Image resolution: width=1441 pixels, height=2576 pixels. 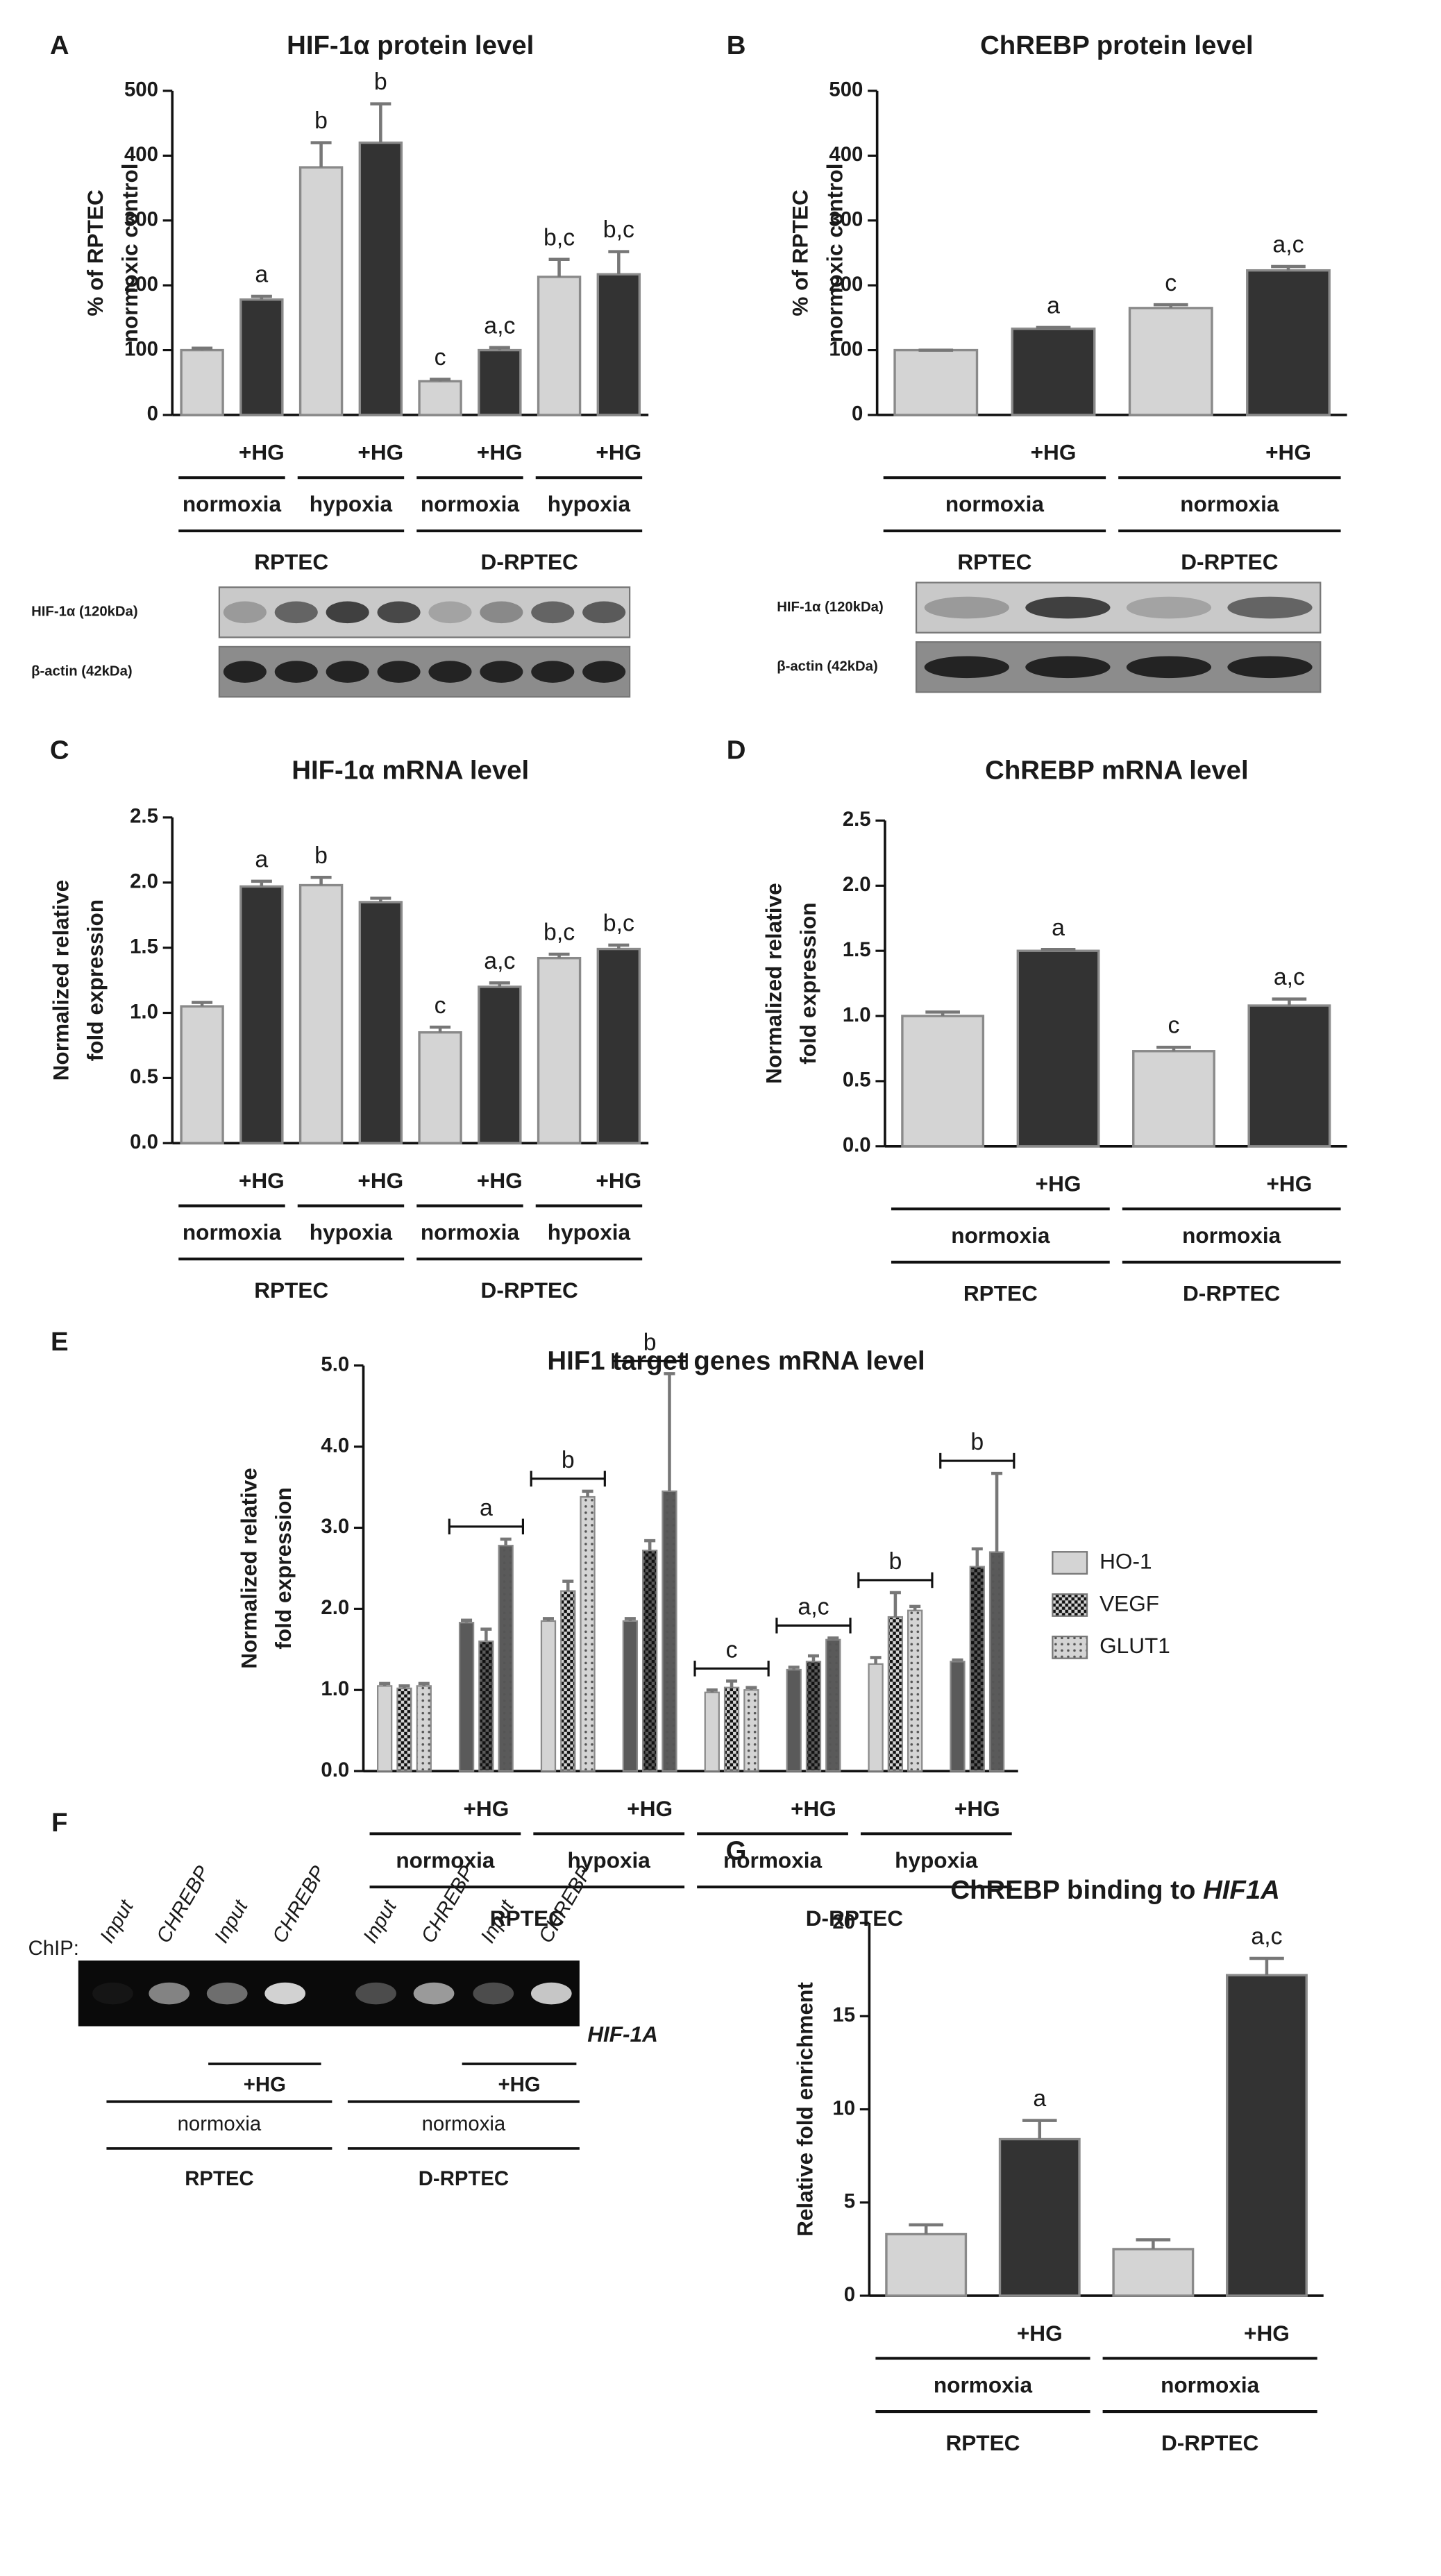 I want to click on significance-label: b,c, so click(x=559, y=933).